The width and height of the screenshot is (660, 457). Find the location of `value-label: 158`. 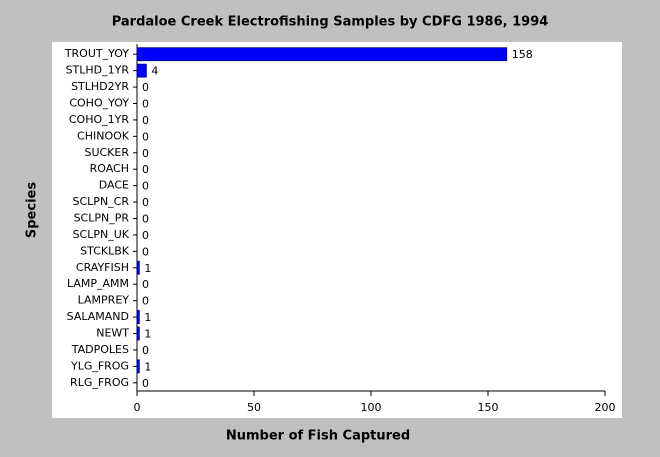

value-label: 158 is located at coordinates (522, 54).